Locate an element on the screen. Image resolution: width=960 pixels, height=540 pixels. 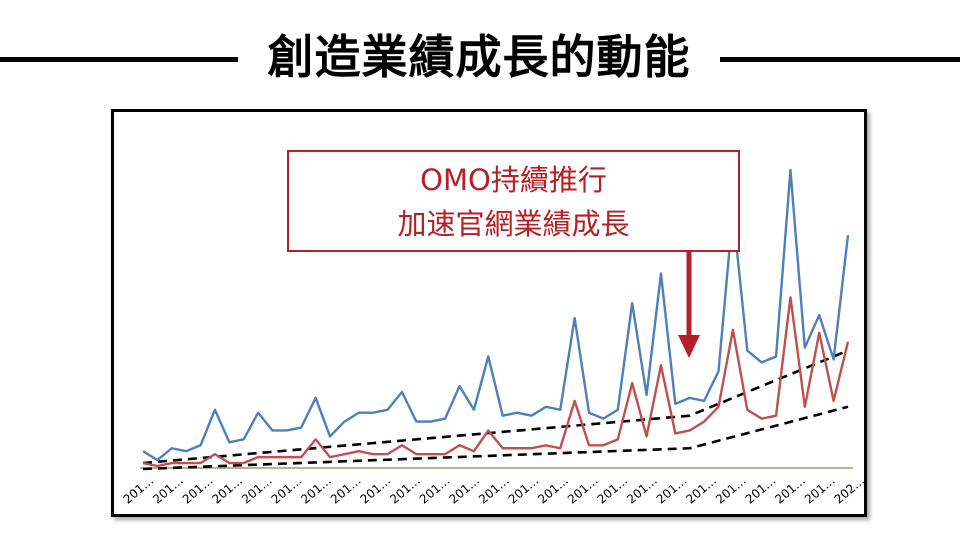
annotation-box: OMO持續推行 加速官網業績成長 is located at coordinates (513, 201).